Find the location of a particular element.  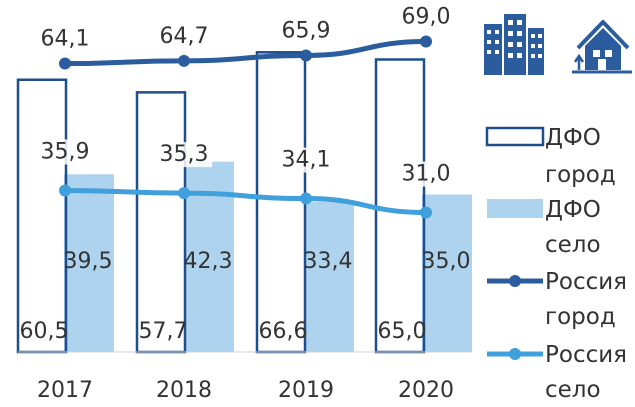

label-dfo-village-text: 42,3 is located at coordinates (208, 261).